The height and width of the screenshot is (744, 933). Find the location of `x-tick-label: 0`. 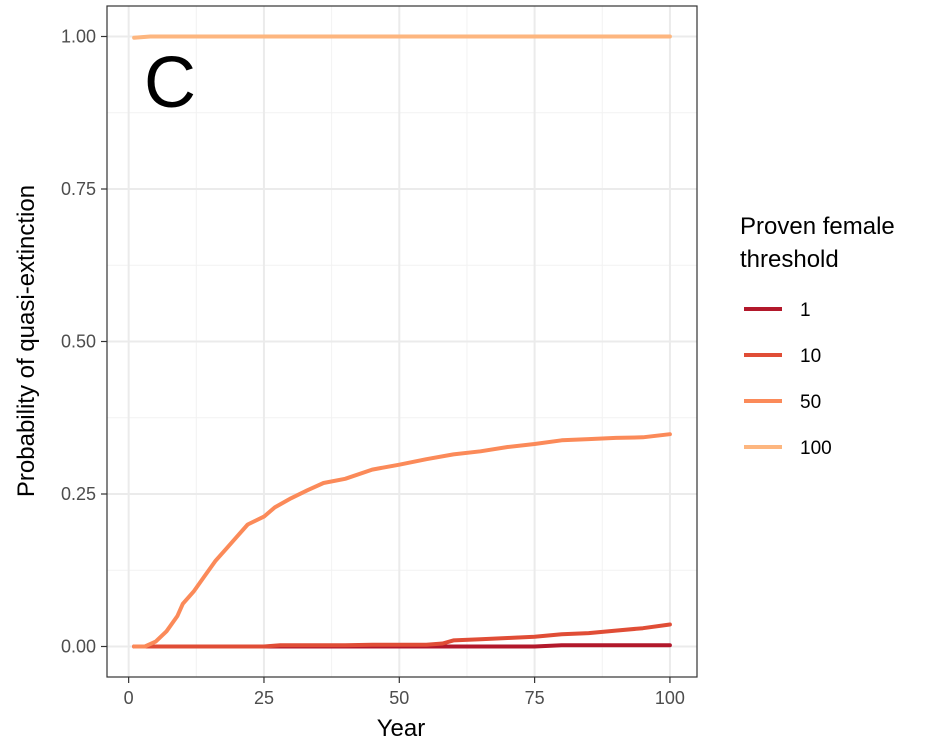

x-tick-label: 0 is located at coordinates (129, 698).